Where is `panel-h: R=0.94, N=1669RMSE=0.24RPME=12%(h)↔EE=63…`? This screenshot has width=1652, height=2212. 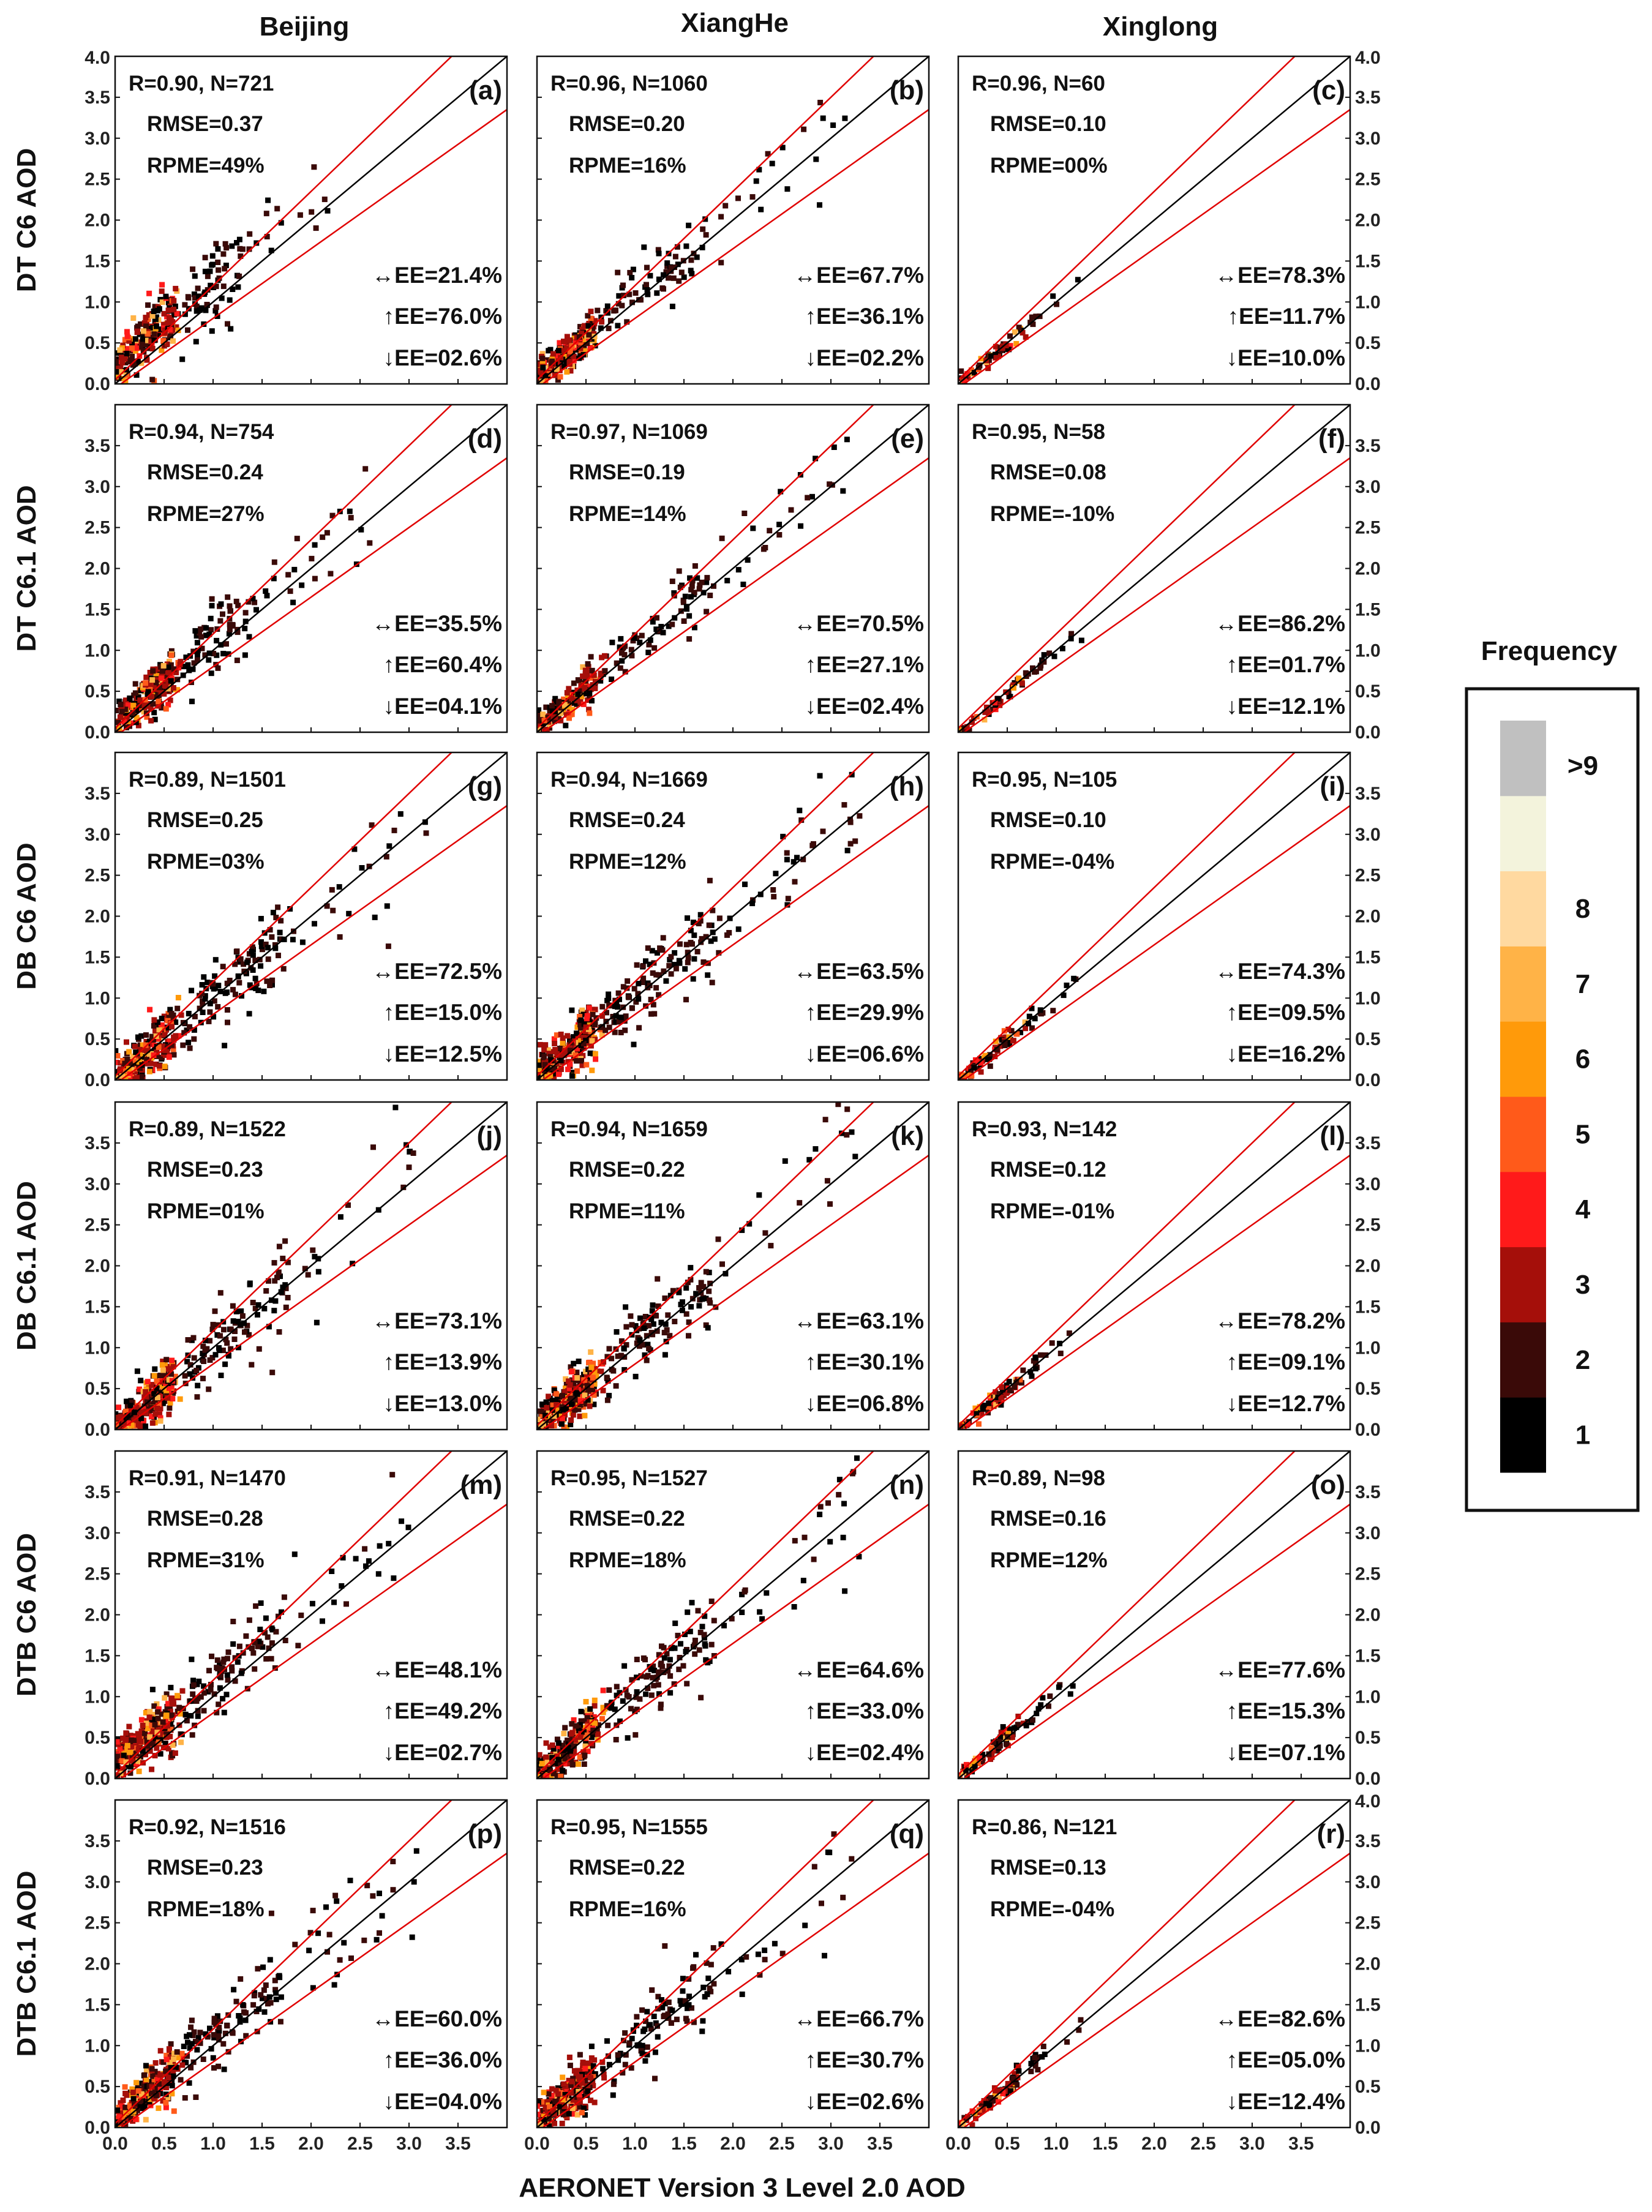
panel-h: R=0.94, N=1669RMSE=0.24RPME=12%(h)↔EE=63… is located at coordinates (733, 916).